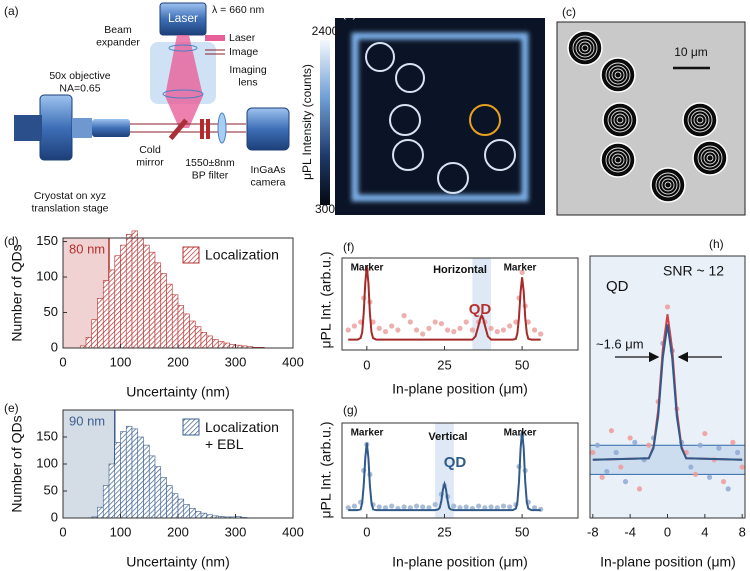 Image resolution: width=750 pixels, height=571 pixels. Describe the element at coordinates (191, 255) in the screenshot. I see `legend-swatch` at that location.